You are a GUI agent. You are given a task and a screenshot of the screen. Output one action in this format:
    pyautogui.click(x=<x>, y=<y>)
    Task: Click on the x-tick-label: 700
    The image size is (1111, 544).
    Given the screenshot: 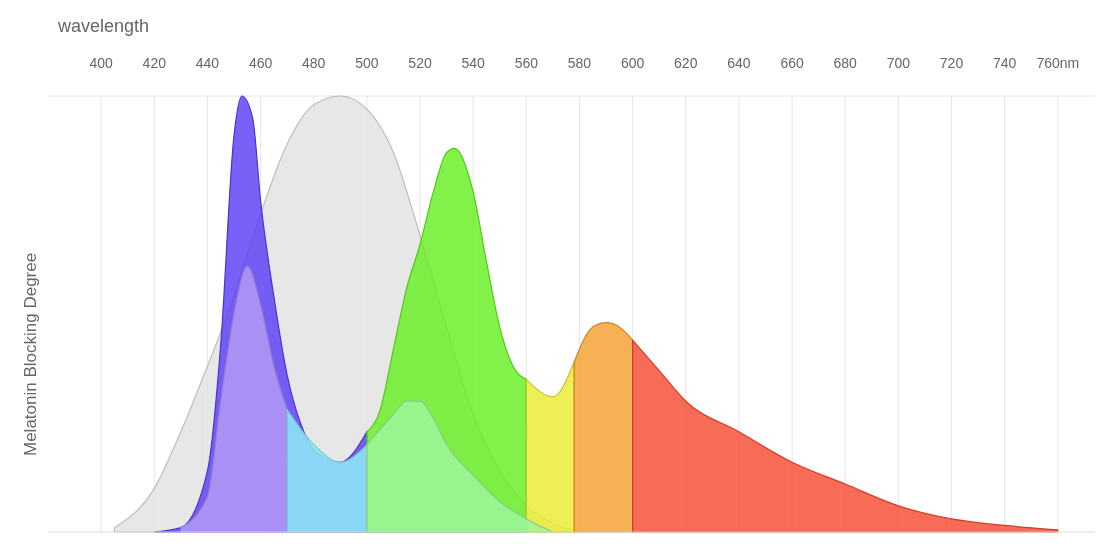 What is the action you would take?
    pyautogui.click(x=898, y=63)
    